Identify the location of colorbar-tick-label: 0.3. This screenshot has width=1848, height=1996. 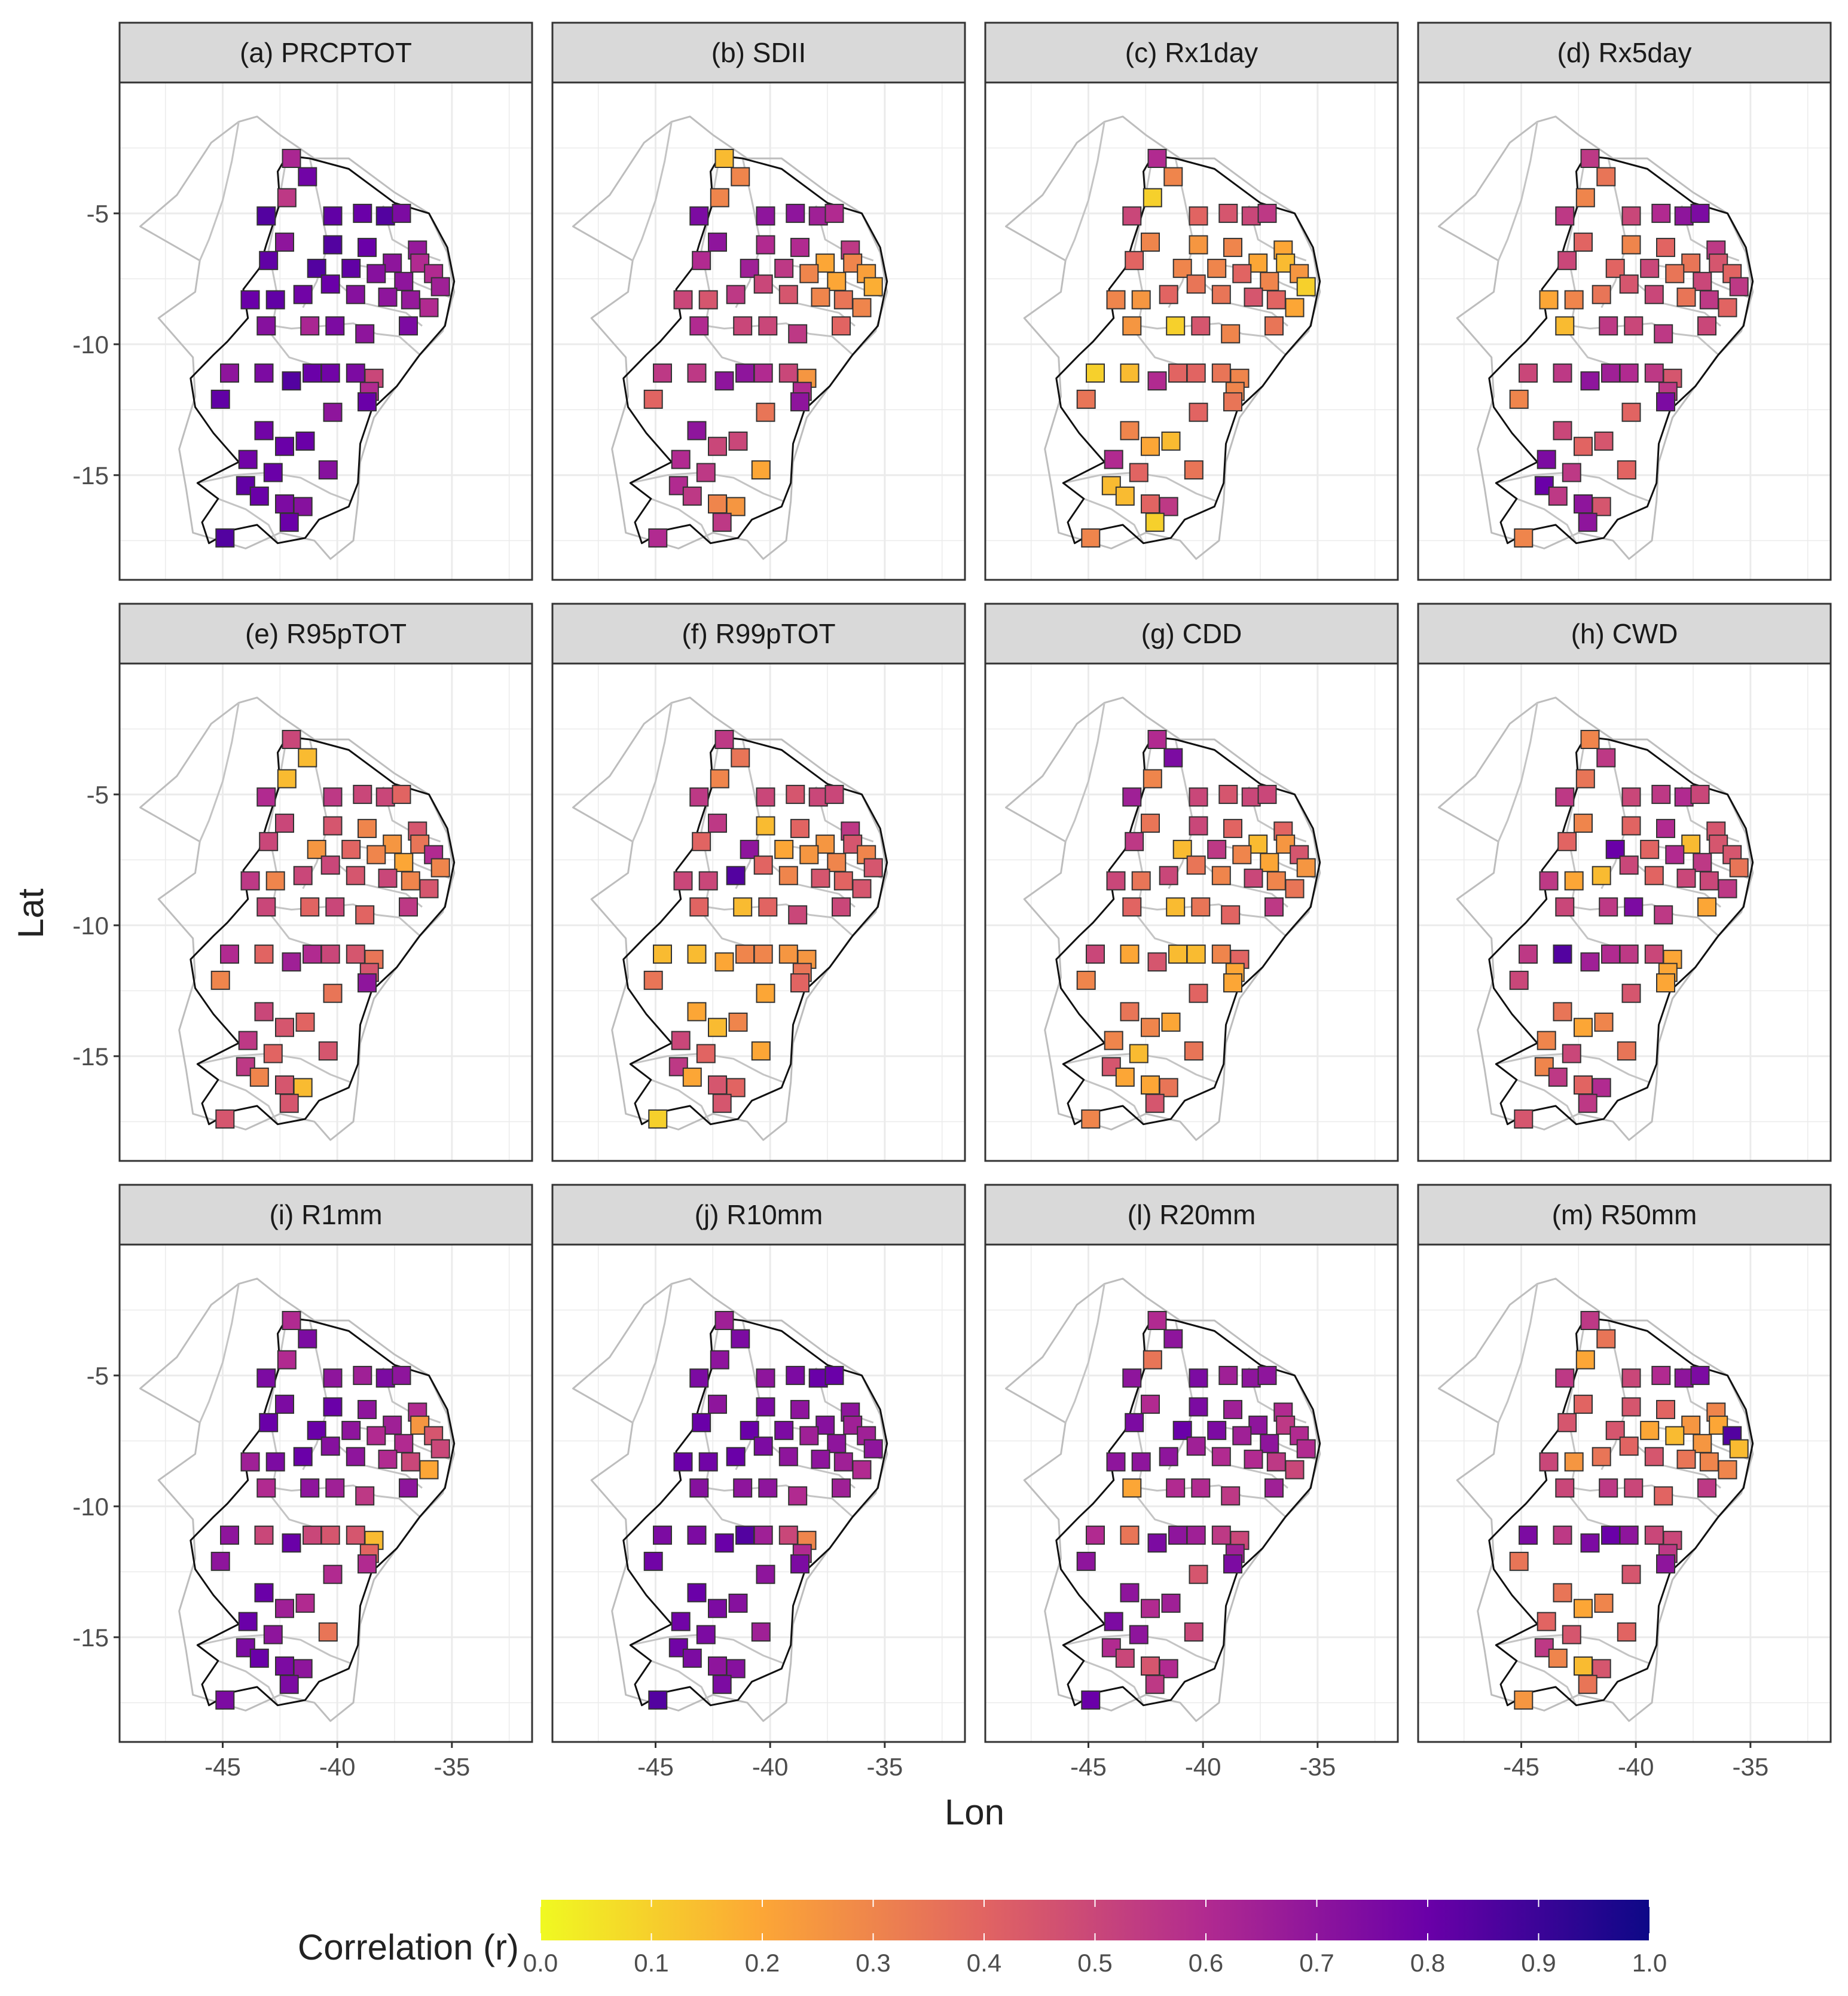
(873, 1963).